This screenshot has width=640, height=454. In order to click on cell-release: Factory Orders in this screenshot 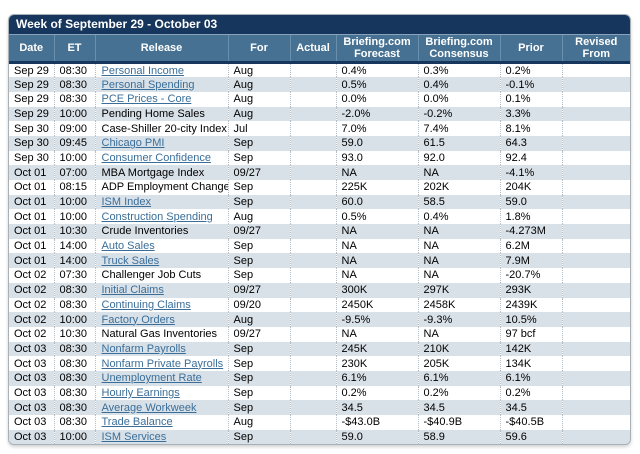, I will do `click(162, 319)`.